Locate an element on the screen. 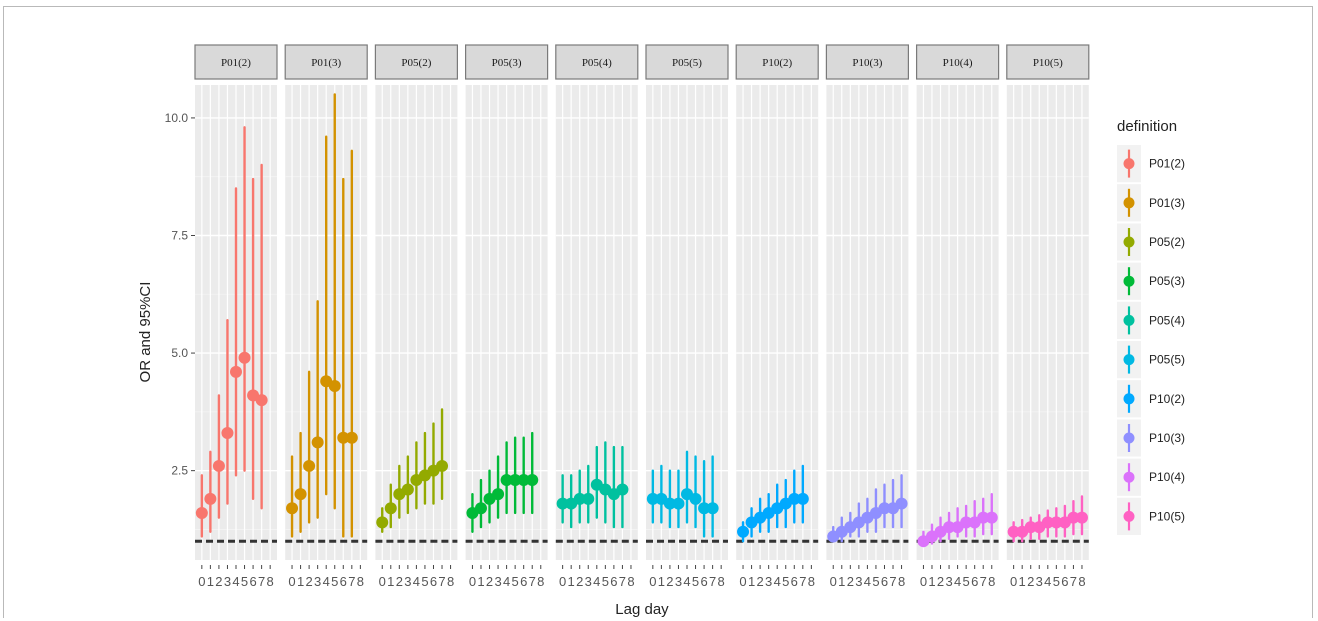  facet-strip-label: P05(2) is located at coordinates (416, 63).